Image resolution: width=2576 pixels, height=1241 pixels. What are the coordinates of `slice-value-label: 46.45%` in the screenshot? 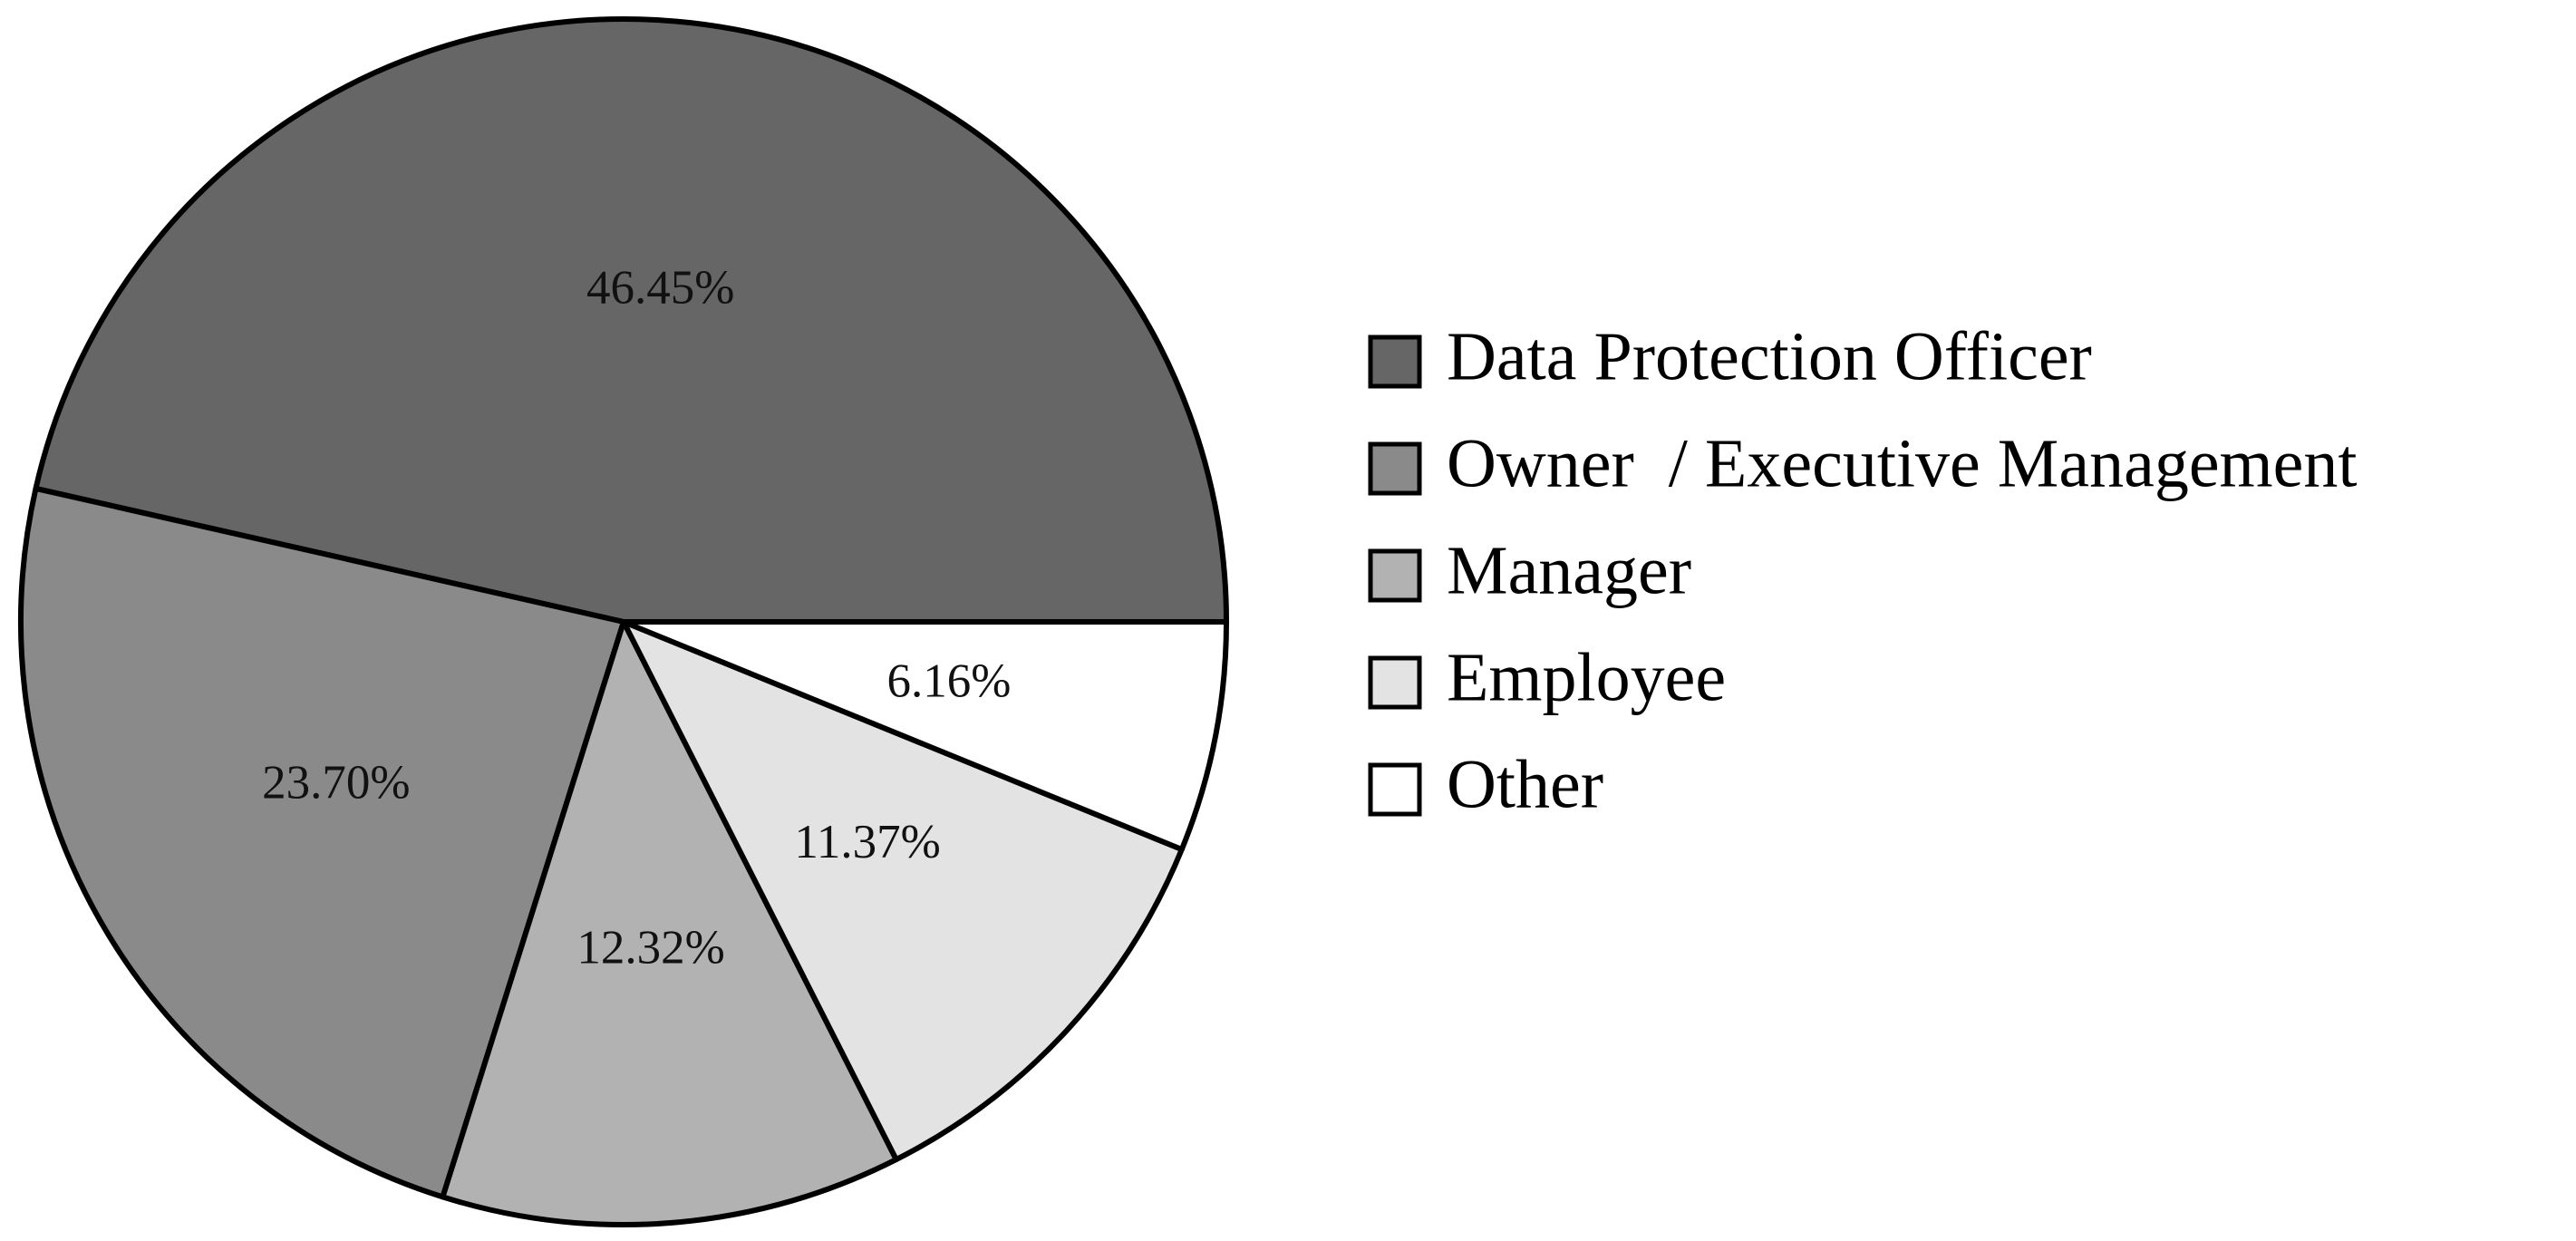 It's located at (660, 288).